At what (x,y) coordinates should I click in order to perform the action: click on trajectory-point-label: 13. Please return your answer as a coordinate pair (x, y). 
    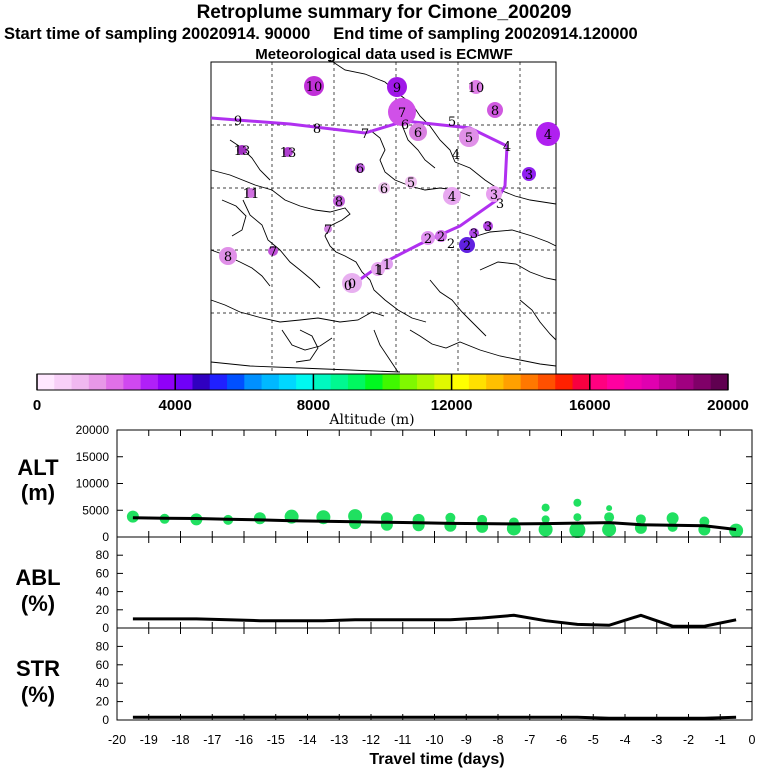
    Looking at the image, I should click on (242, 151).